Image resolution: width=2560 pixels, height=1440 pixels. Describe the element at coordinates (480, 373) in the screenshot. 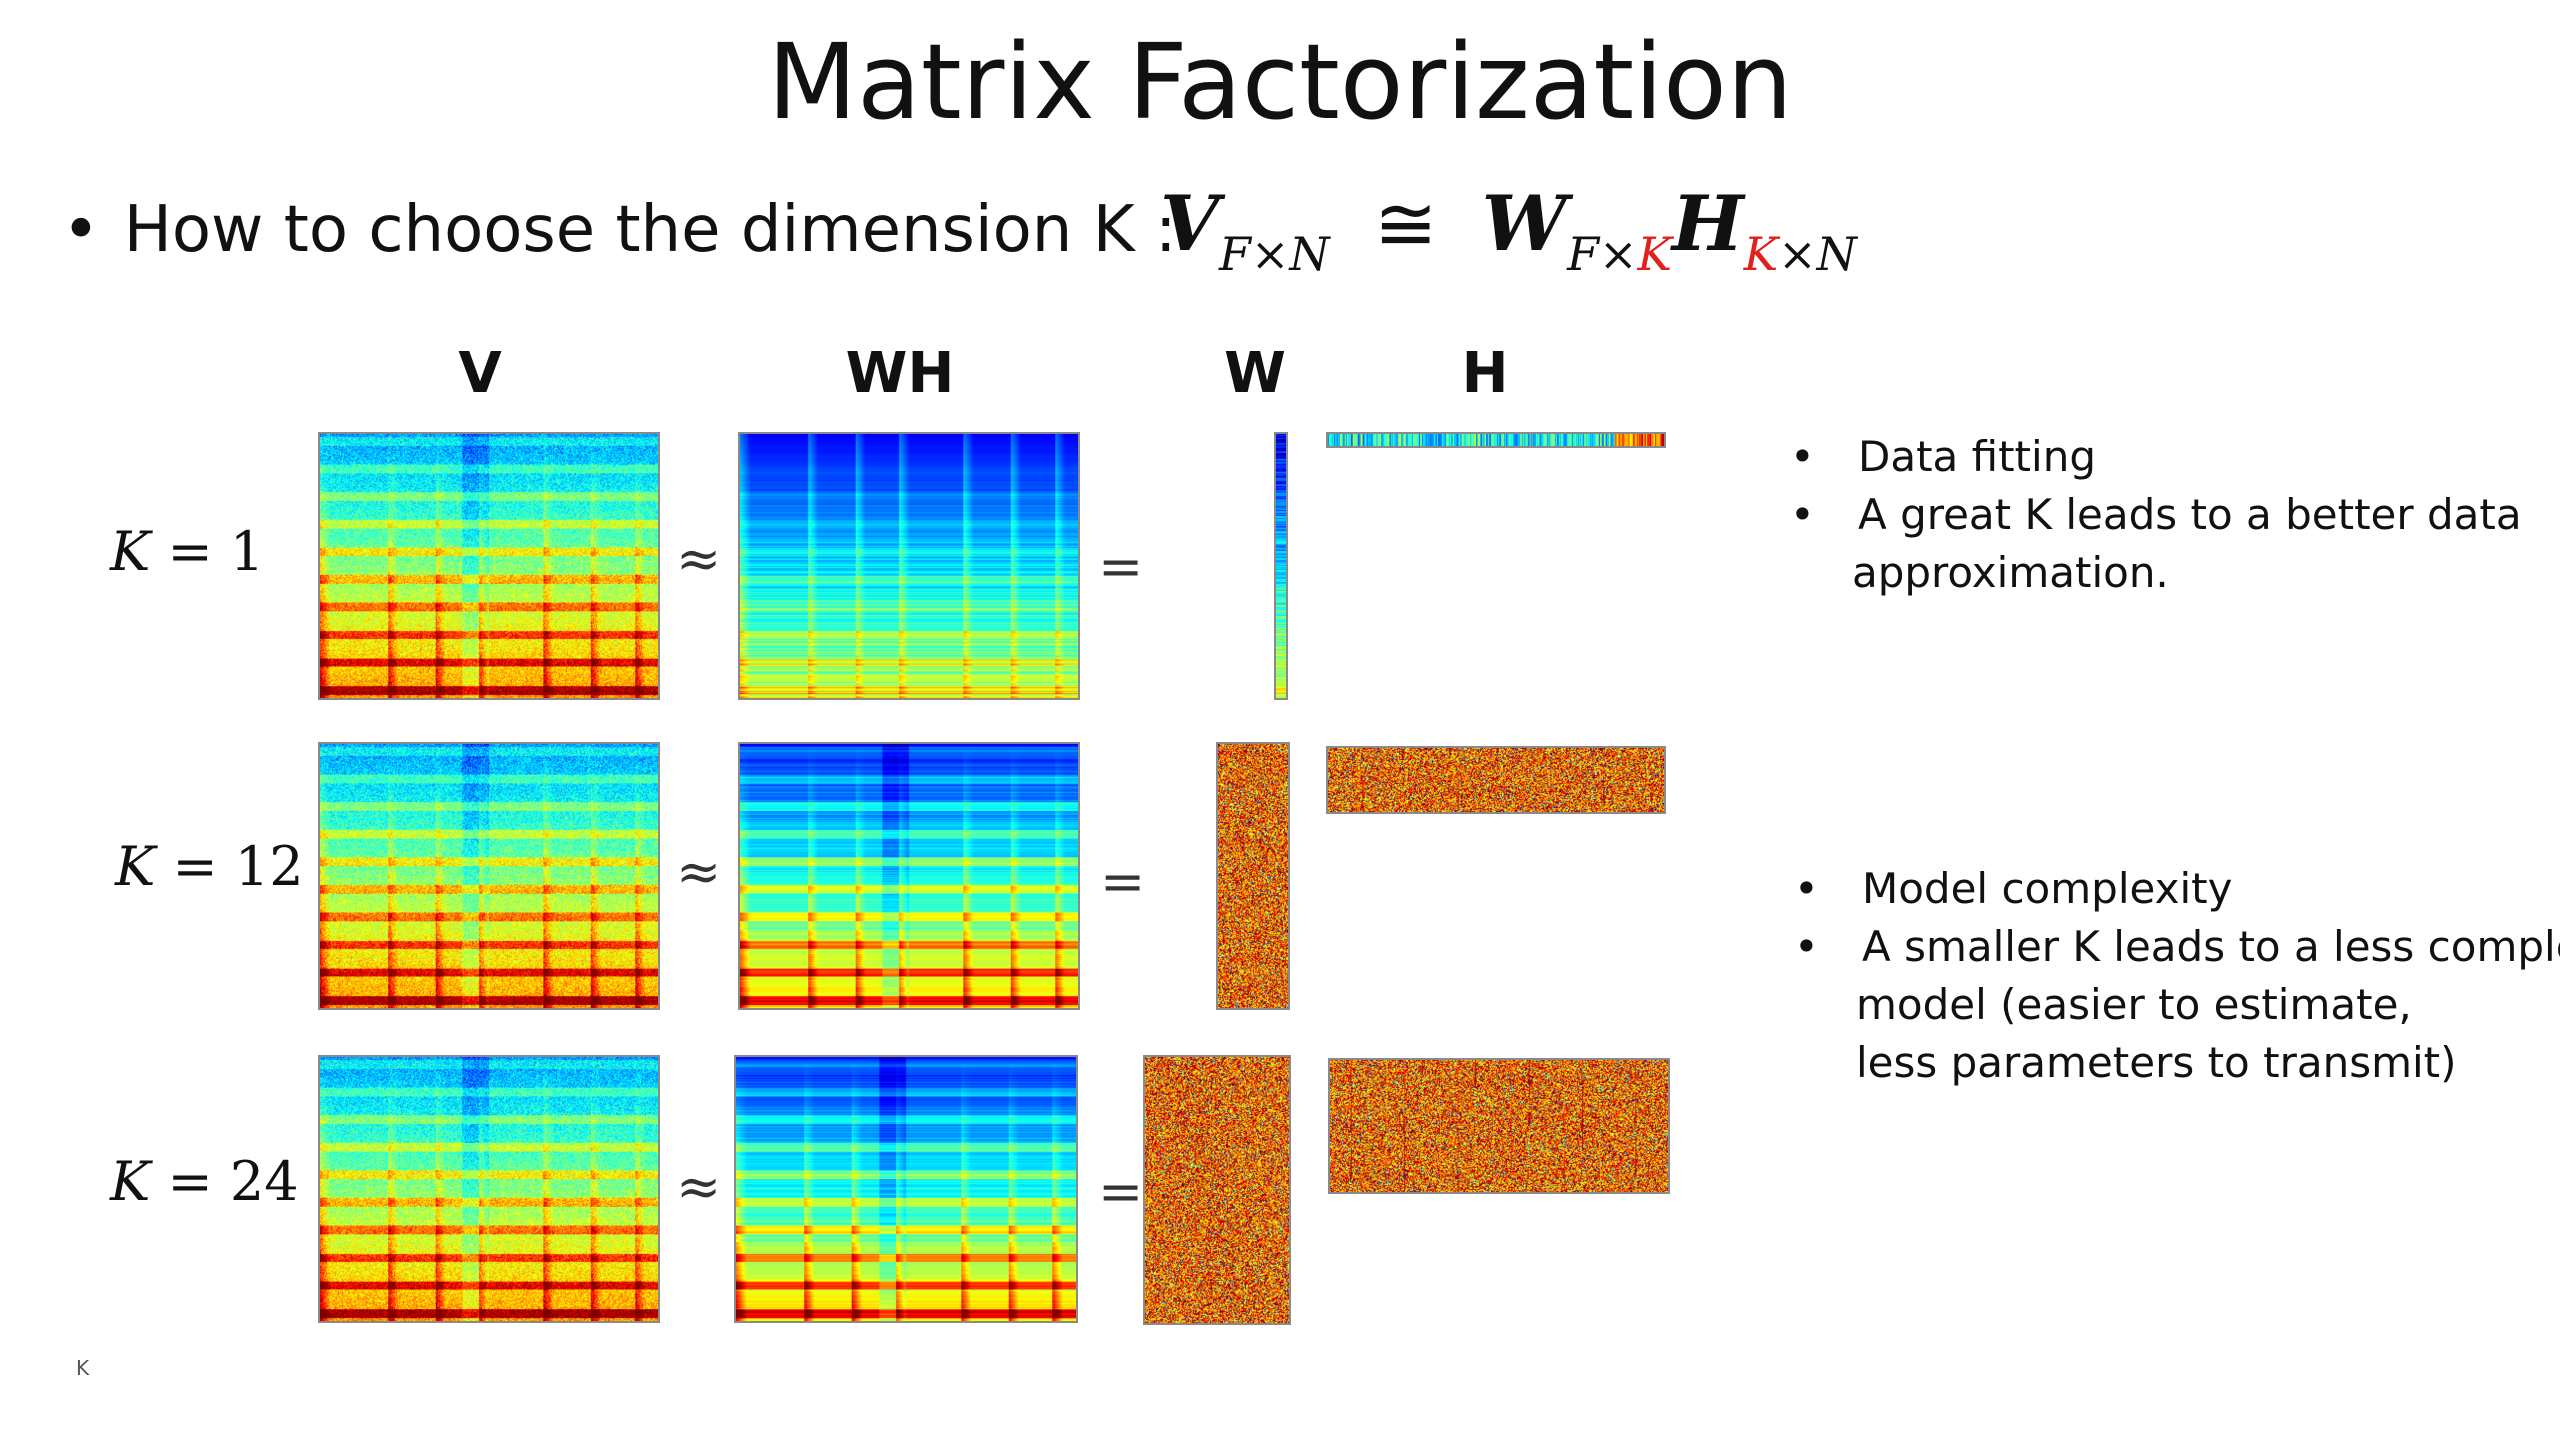

I see `column-header-v: V` at that location.